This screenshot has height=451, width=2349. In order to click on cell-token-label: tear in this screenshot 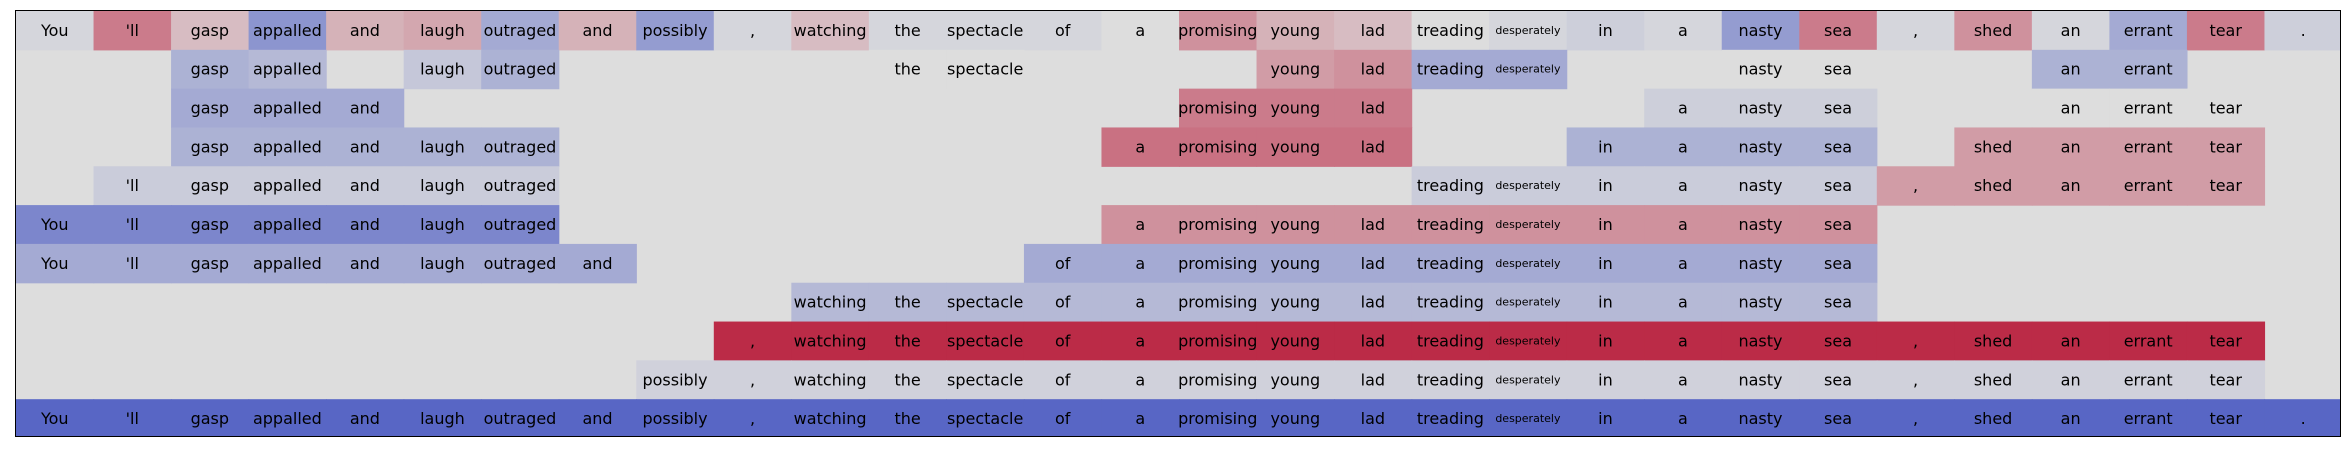, I will do `click(2225, 185)`.